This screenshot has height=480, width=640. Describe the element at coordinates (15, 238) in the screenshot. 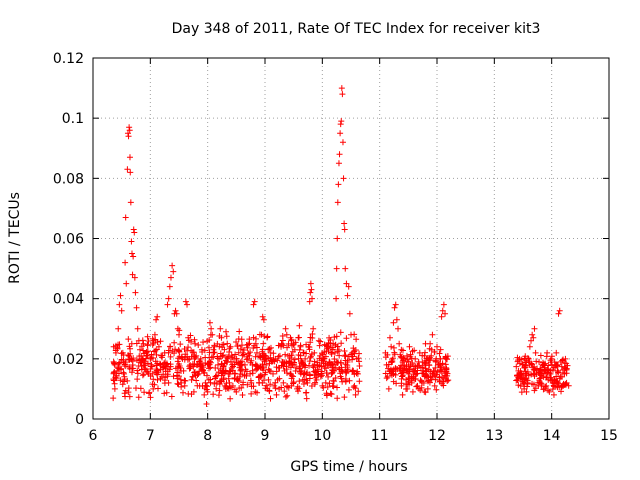

I see `y-axis-label: ROTI / TECUs` at that location.